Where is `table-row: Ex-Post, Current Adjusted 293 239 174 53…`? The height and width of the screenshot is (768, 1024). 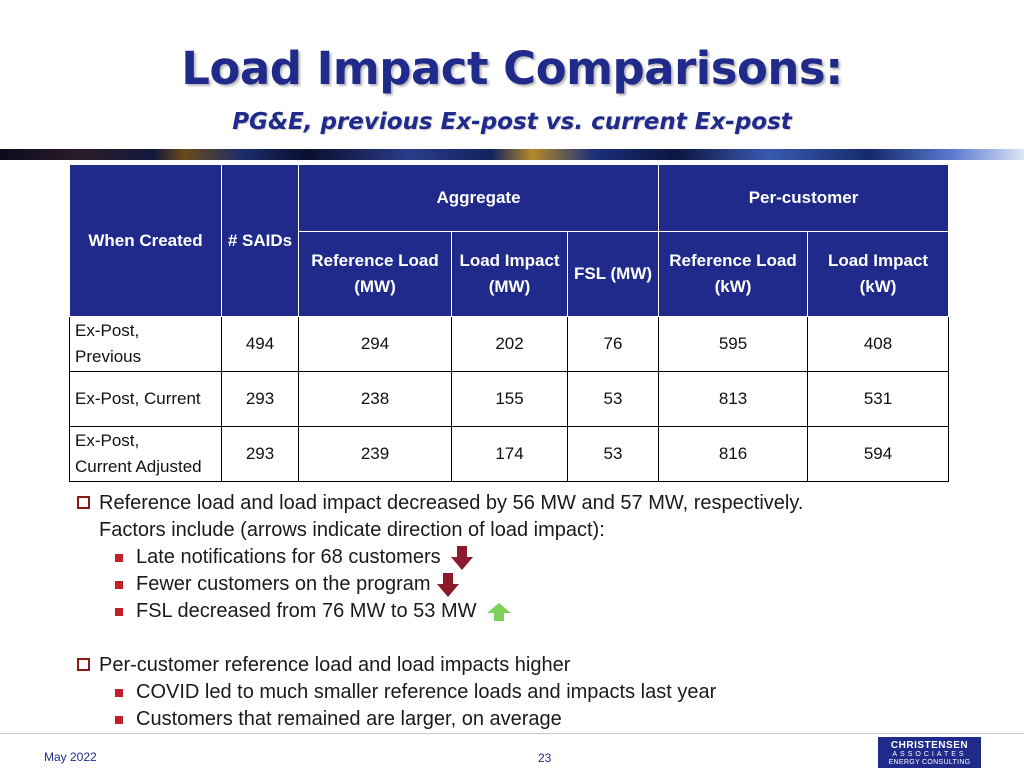 table-row: Ex-Post, Current Adjusted 293 239 174 53… is located at coordinates (509, 454).